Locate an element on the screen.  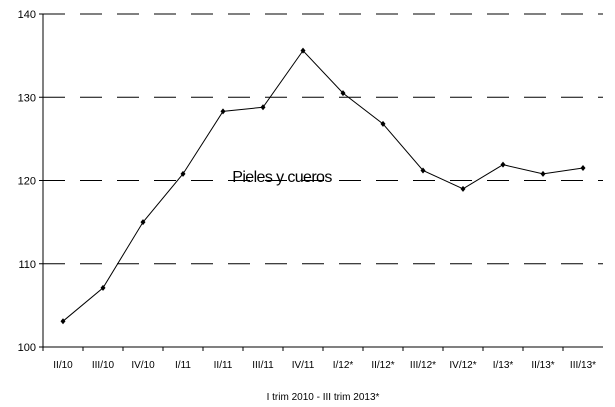
x-tick-label: II/11 is located at coordinates (223, 365).